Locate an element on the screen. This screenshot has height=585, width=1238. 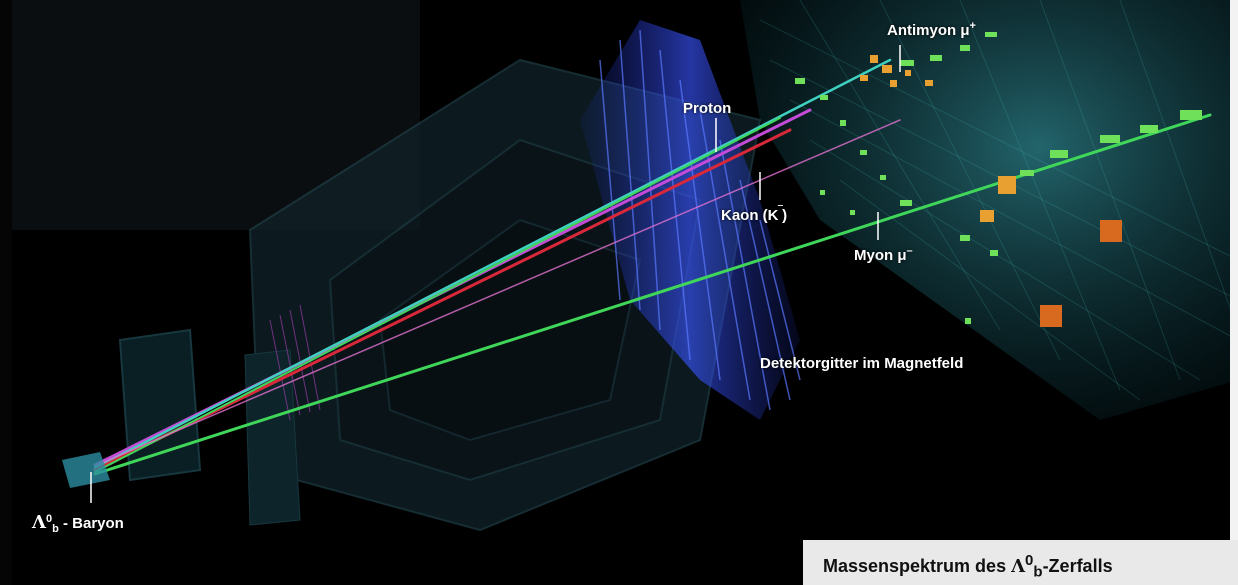
proton-label: Proton is located at coordinates (707, 108).